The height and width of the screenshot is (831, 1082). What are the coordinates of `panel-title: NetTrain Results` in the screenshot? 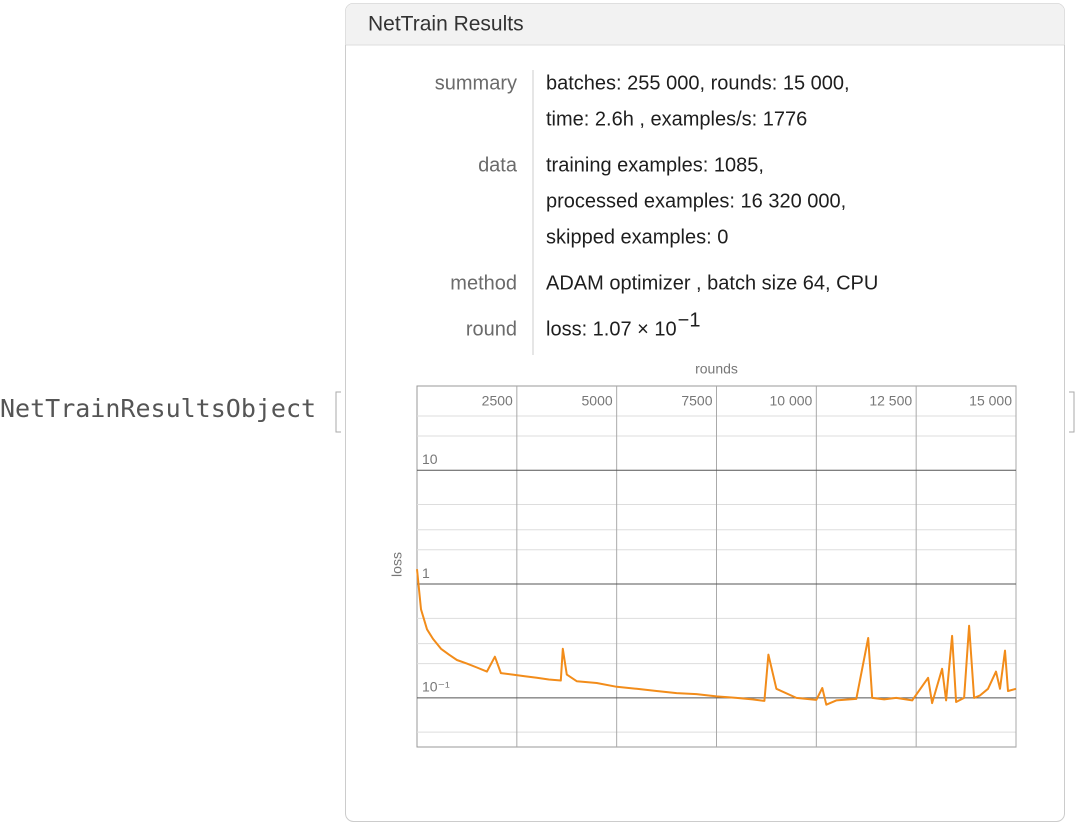 It's located at (446, 24).